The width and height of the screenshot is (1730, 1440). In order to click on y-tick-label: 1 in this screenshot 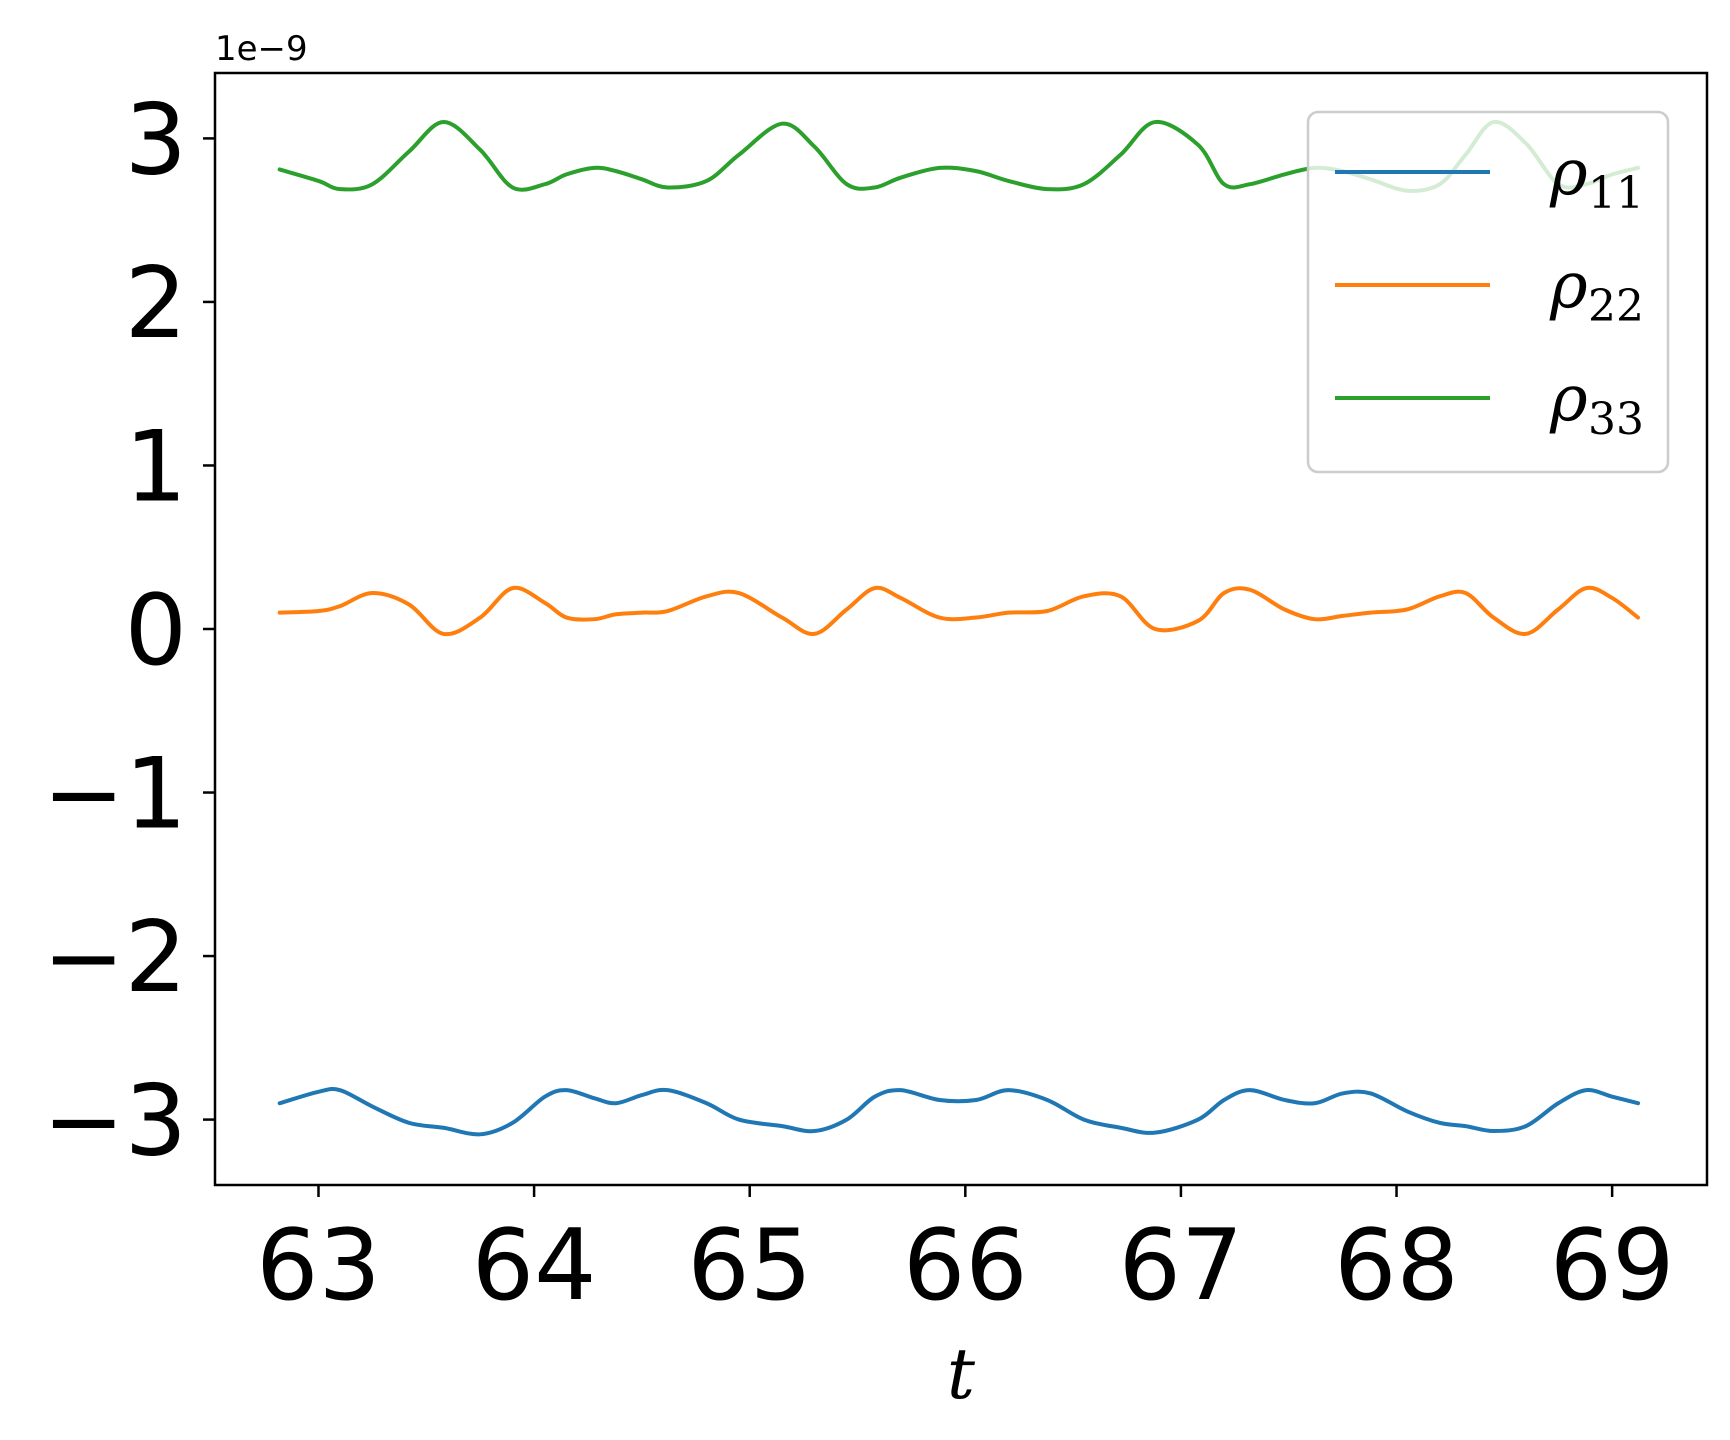, I will do `click(156, 467)`.